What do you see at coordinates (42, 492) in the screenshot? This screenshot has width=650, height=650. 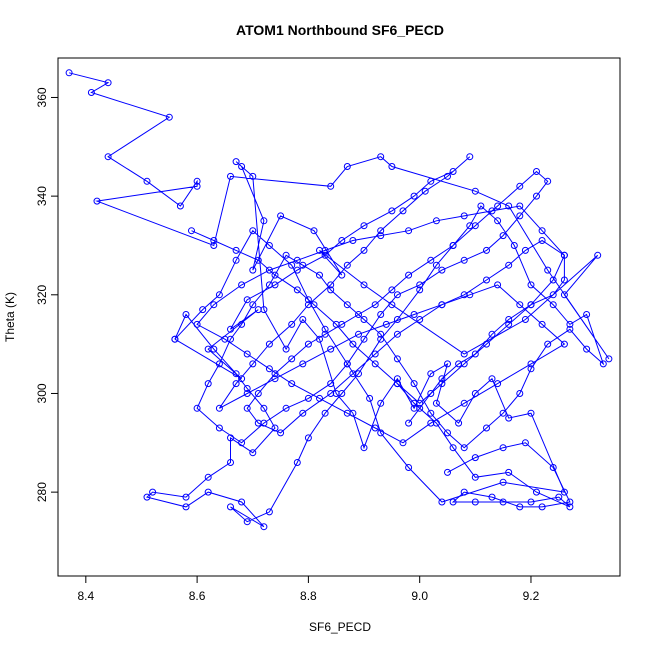 I see `y-tick-label: 280` at bounding box center [42, 492].